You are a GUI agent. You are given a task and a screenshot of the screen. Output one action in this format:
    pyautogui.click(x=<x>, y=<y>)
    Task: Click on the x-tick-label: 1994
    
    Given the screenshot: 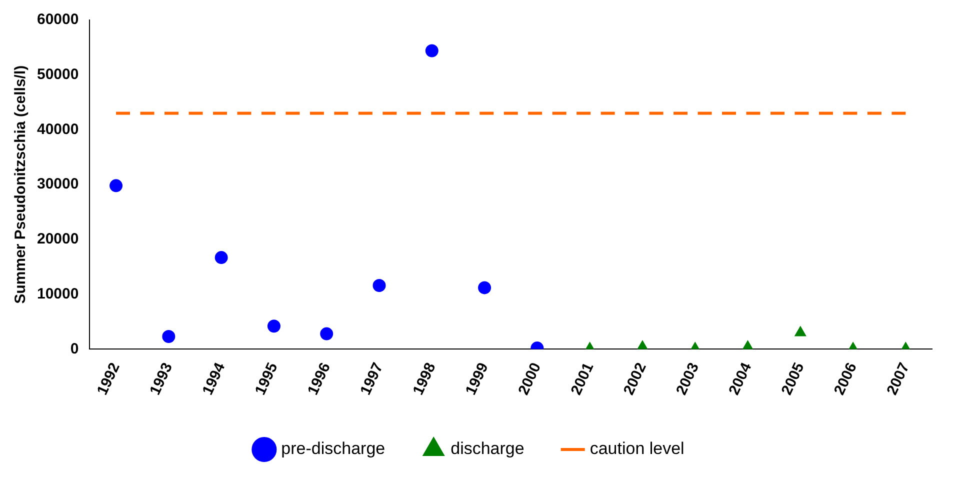 What is the action you would take?
    pyautogui.click(x=214, y=379)
    